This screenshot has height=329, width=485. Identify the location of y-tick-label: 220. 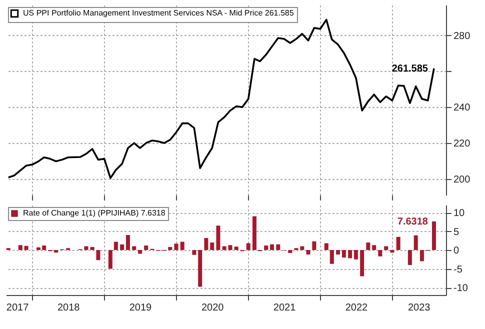
(462, 144).